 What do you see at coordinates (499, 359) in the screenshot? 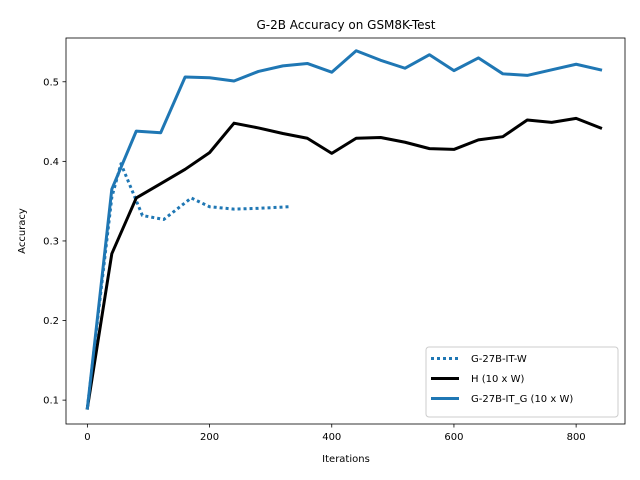
I see `legend-label-0: G-27B-IT-W` at bounding box center [499, 359].